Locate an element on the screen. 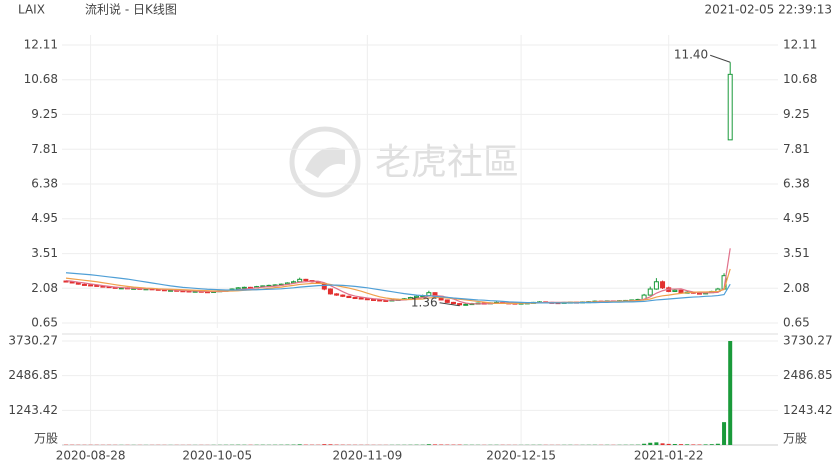 This screenshot has height=470, width=840. volume-tick-label-right: 1243.42 is located at coordinates (808, 410).